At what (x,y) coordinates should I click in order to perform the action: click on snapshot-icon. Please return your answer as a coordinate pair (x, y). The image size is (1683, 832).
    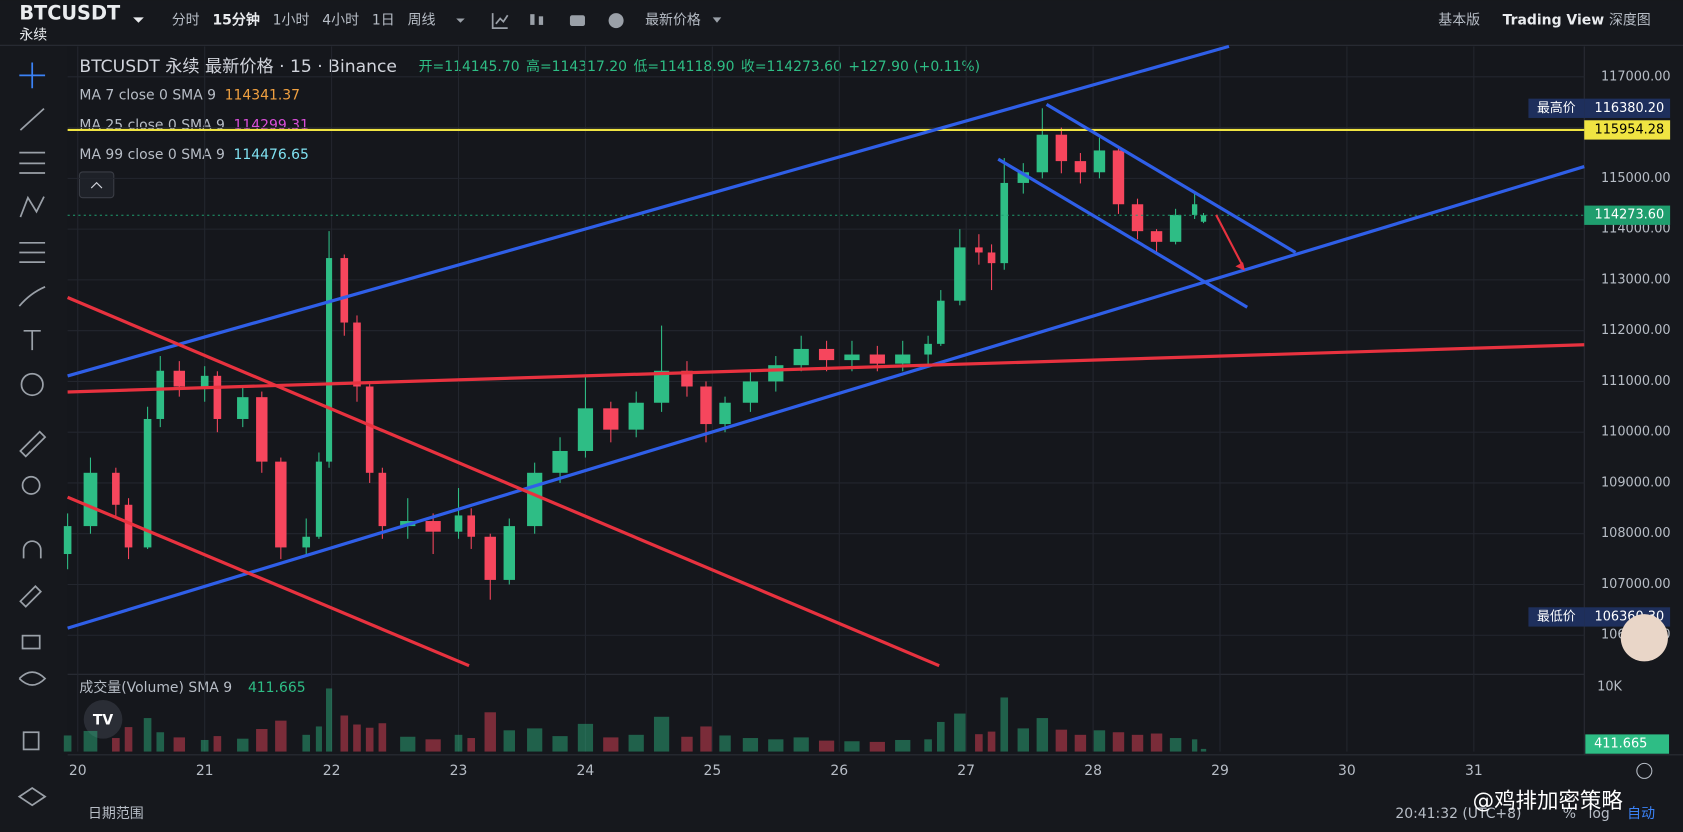
    Looking at the image, I should click on (577, 20).